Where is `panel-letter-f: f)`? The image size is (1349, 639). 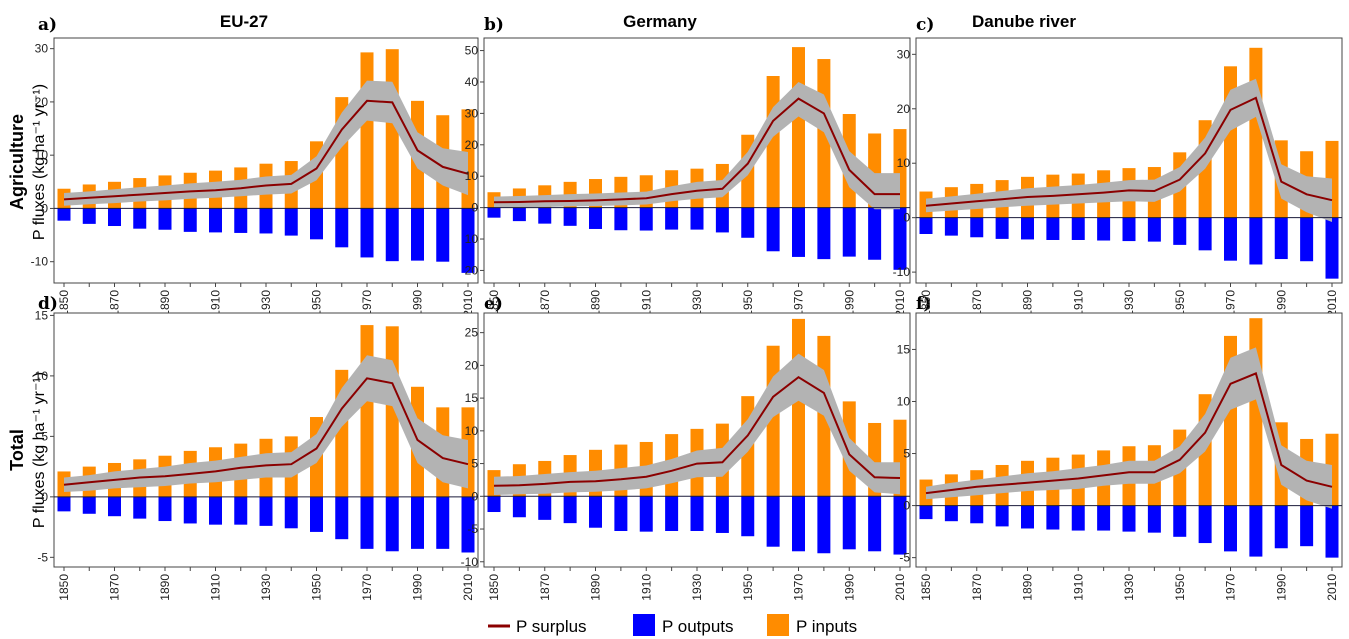 panel-letter-f: f) is located at coordinates (923, 304).